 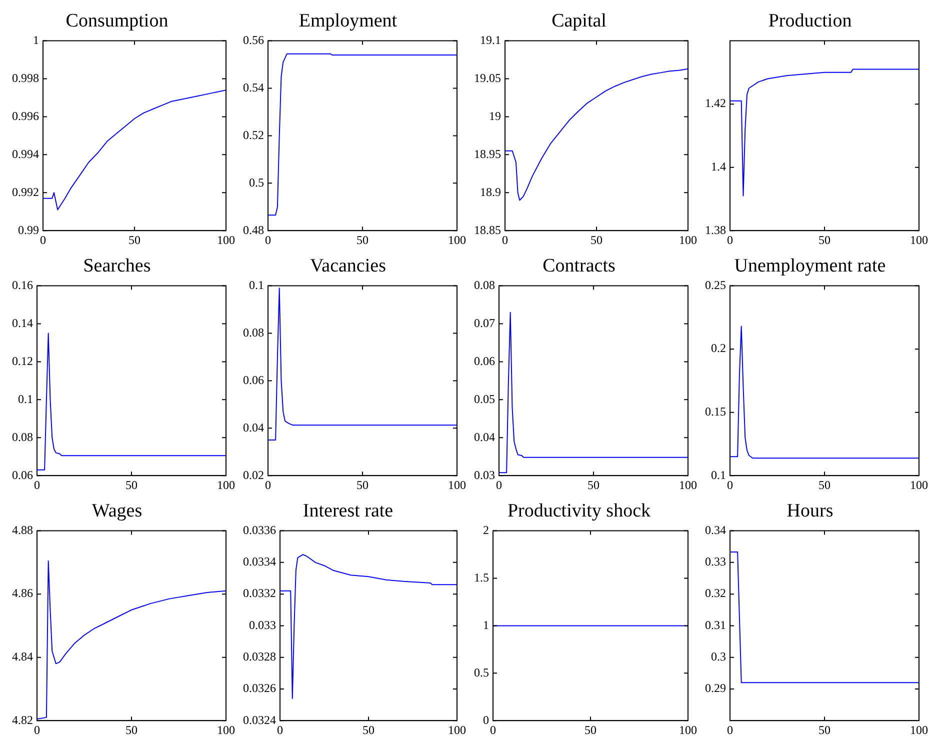 I want to click on y-tick-label: 0.05, so click(x=484, y=399).